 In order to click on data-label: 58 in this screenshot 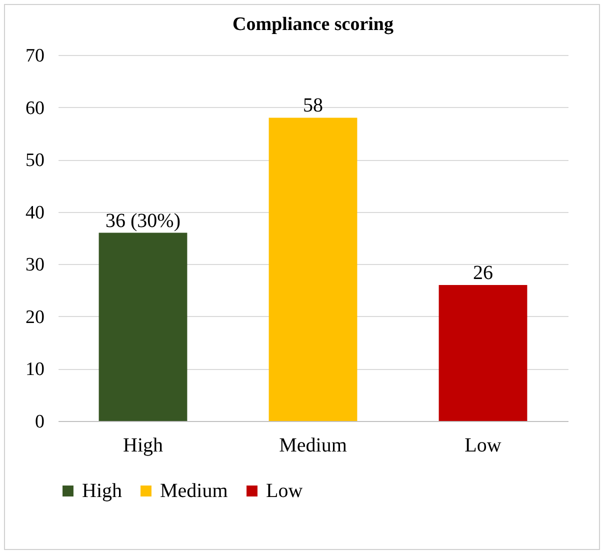, I will do `click(313, 105)`.